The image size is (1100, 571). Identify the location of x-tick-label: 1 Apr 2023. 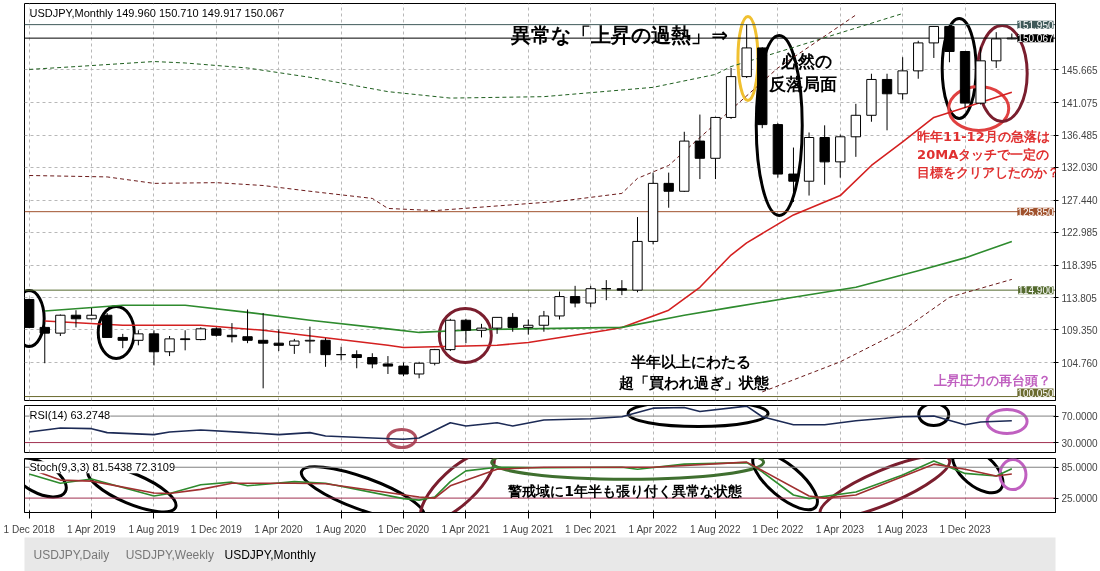
(840, 529).